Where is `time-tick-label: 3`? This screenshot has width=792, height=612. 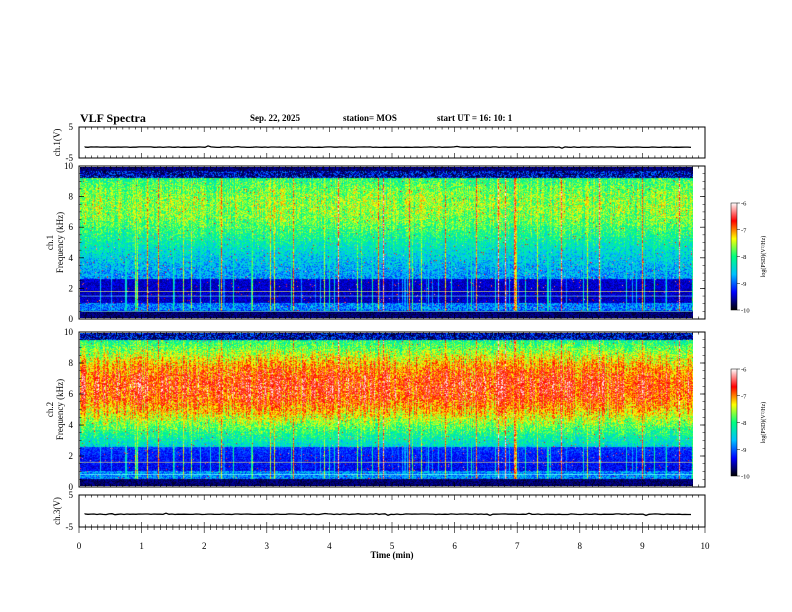
time-tick-label: 3 is located at coordinates (267, 546).